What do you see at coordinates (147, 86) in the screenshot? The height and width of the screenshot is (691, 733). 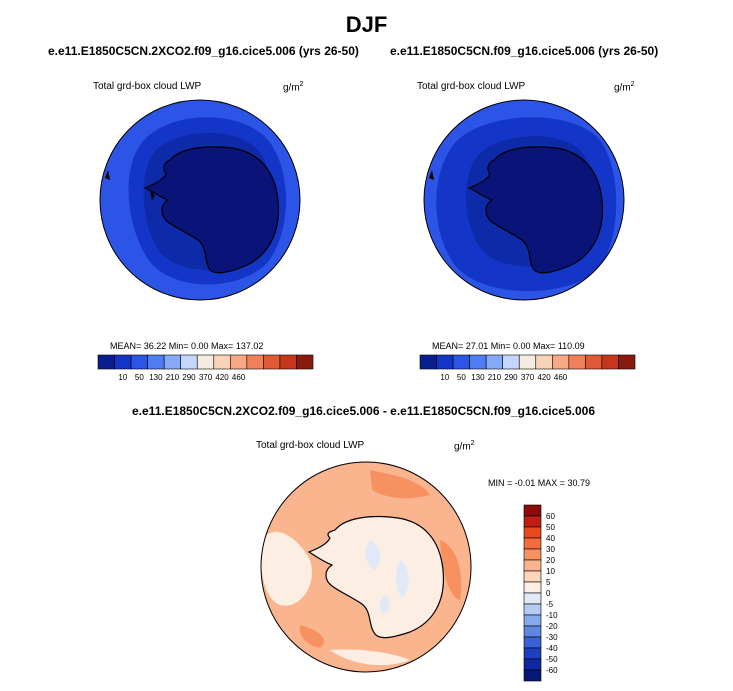 I see `panel-1-variable-label: Total grd-box cloud LWP` at bounding box center [147, 86].